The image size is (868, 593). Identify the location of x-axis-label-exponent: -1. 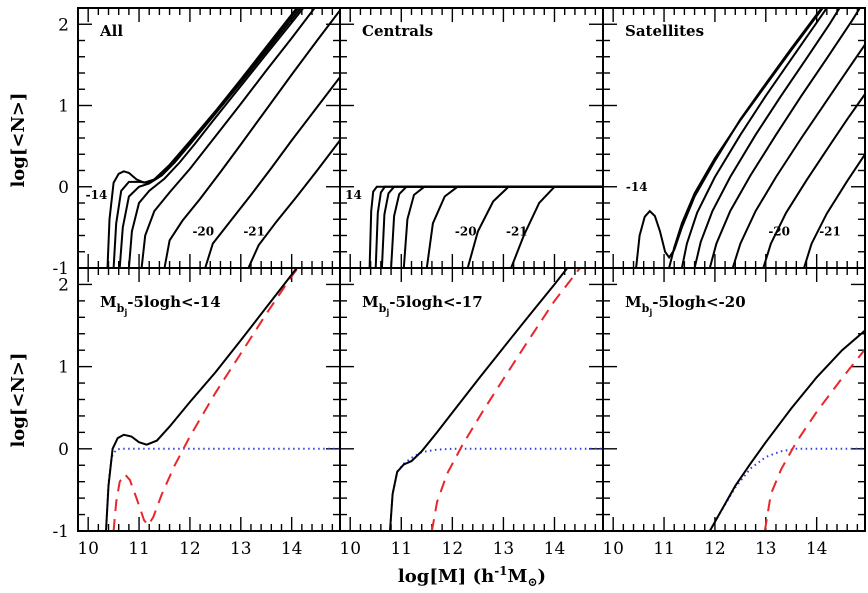
(500, 571).